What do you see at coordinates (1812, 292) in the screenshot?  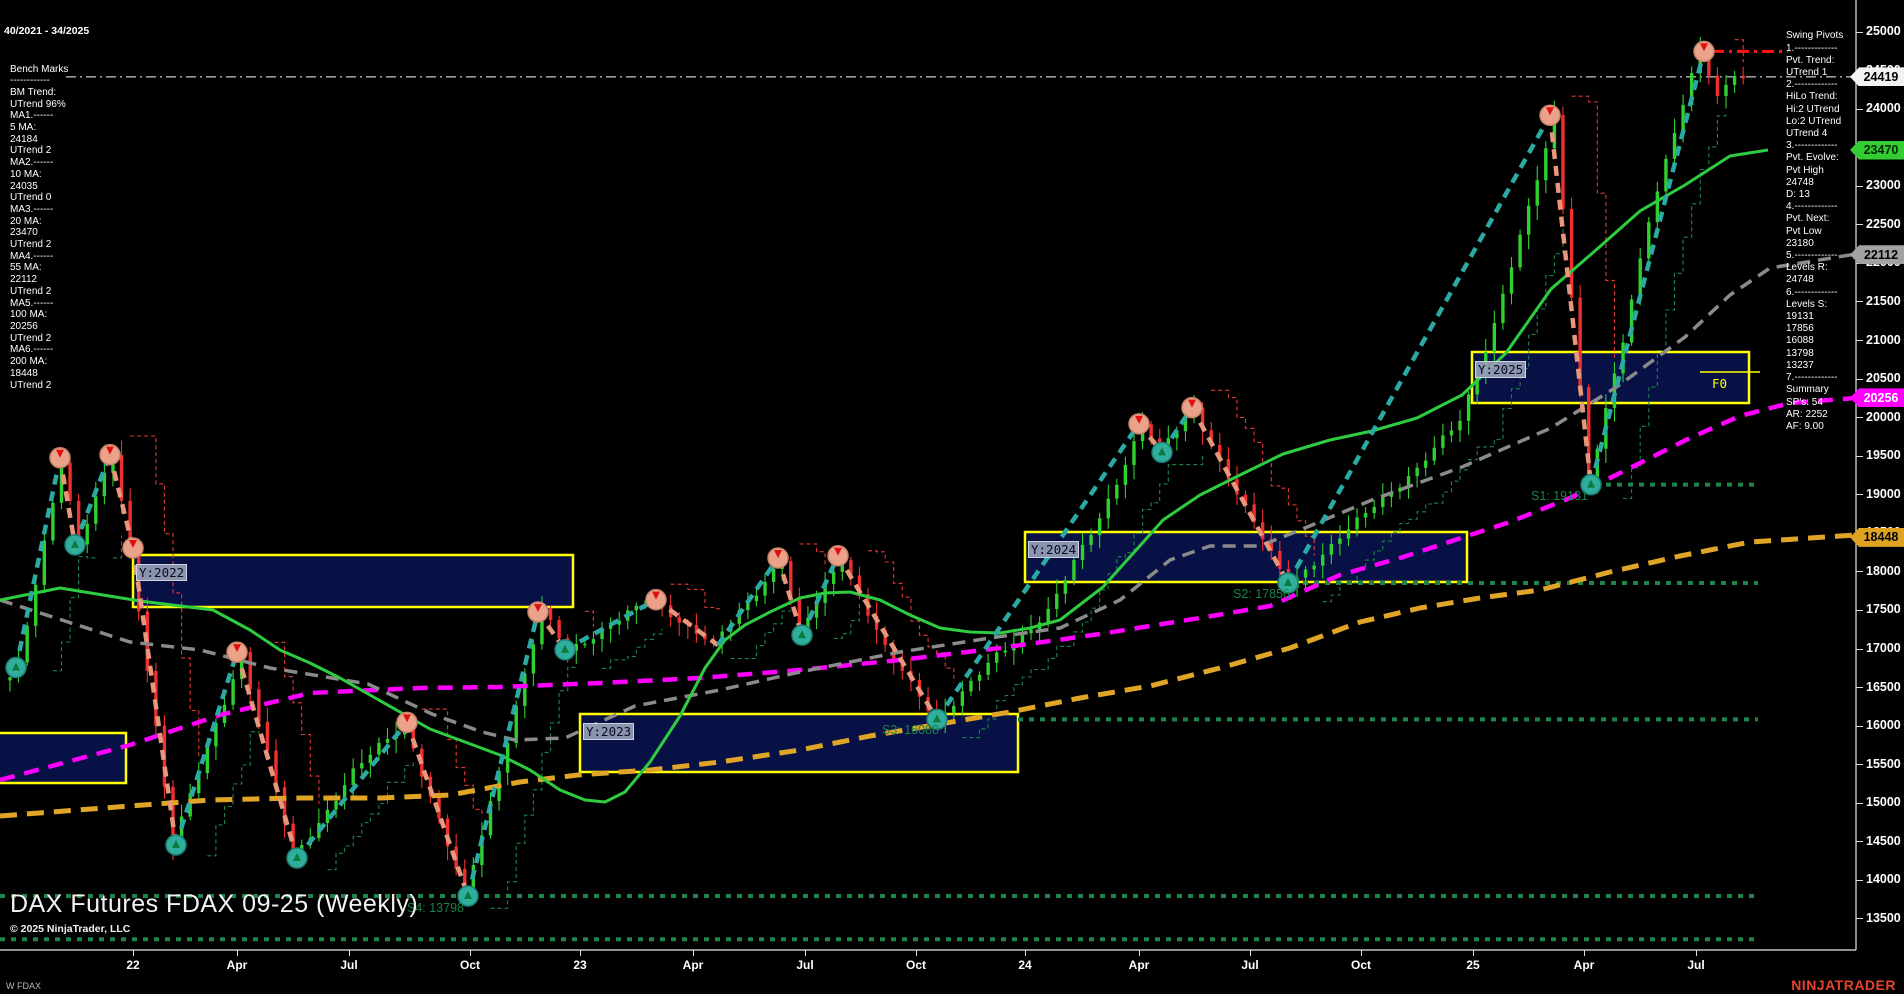 I see `swing-pivots-line-21: 6.-------------` at bounding box center [1812, 292].